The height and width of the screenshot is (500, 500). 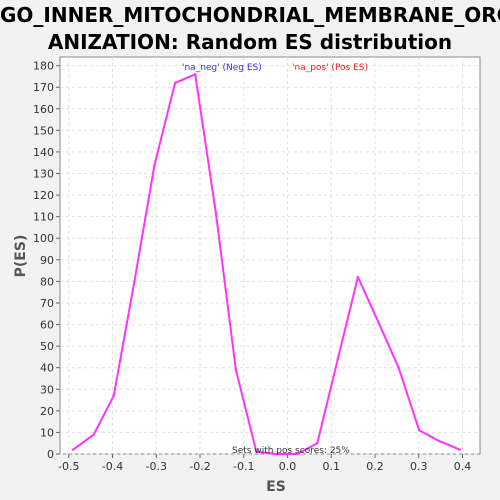 What do you see at coordinates (43, 66) in the screenshot?
I see `y-tick-label: 180` at bounding box center [43, 66].